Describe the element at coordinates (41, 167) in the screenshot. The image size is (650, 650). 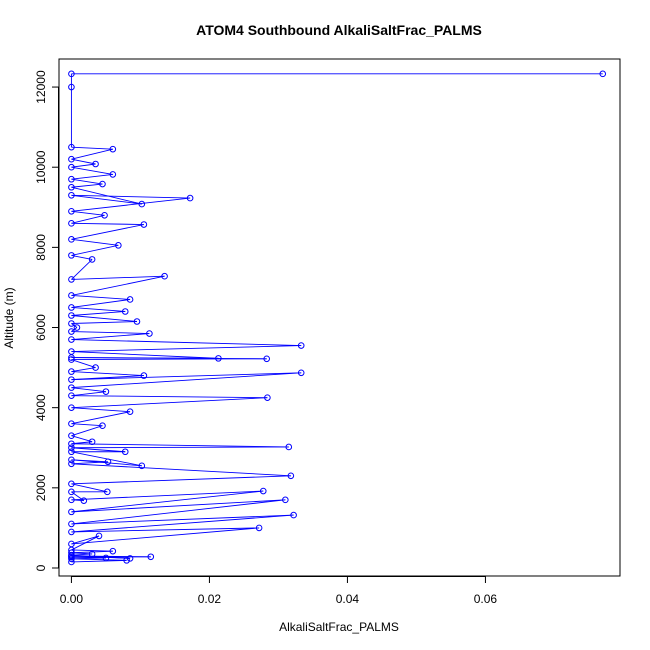
I see `y-tick-label: 10000` at that location.